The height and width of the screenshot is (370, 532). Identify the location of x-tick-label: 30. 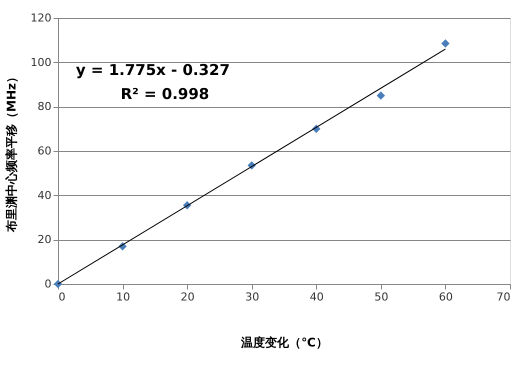
(252, 297).